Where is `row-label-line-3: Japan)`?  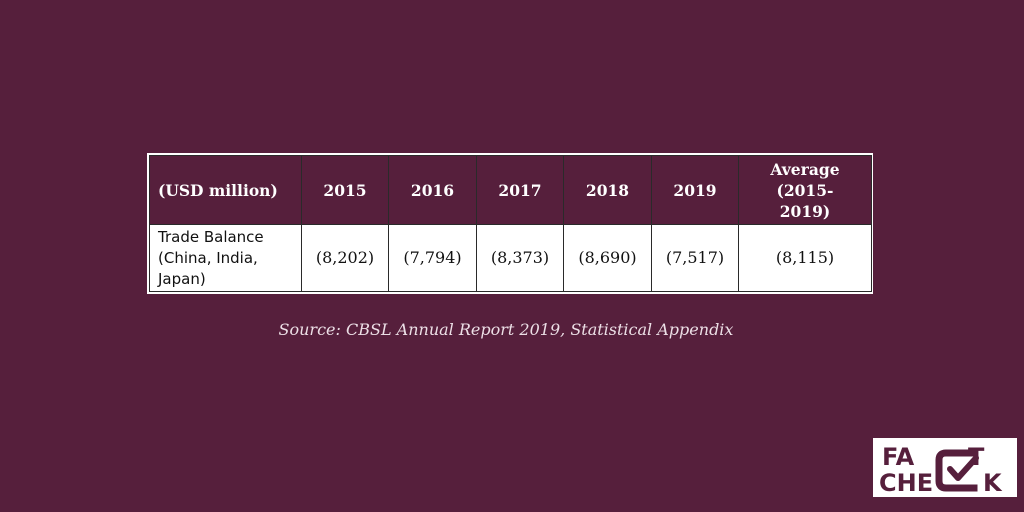 row-label-line-3: Japan) is located at coordinates (182, 278).